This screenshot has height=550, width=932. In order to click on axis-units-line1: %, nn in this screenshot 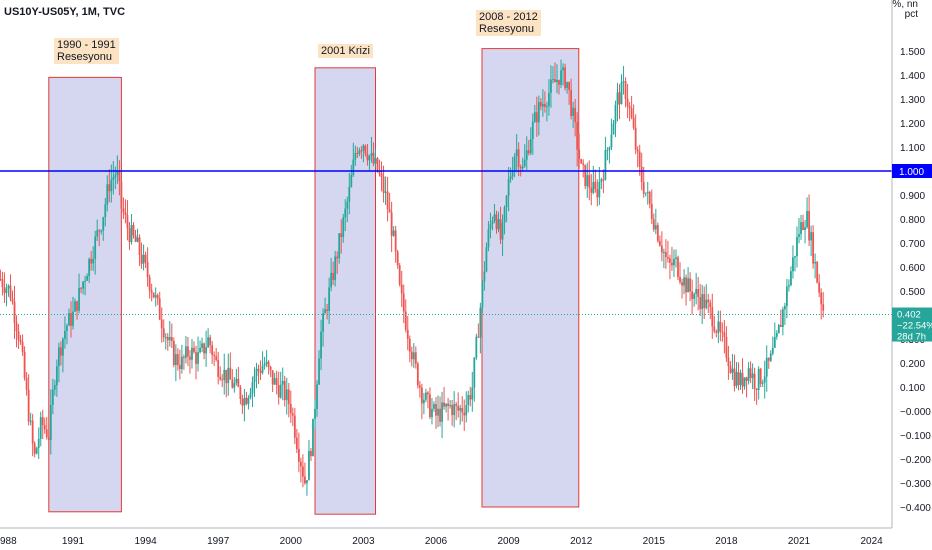, I will do `click(905, 5)`.